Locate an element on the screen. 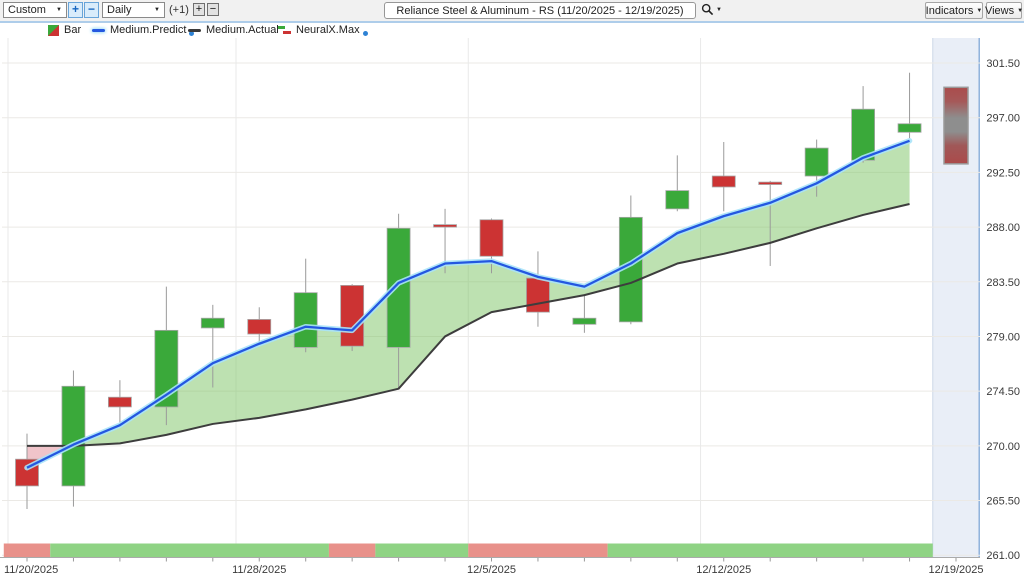 This screenshot has height=580, width=1024. y-axis-label: 292.50 is located at coordinates (1003, 173).